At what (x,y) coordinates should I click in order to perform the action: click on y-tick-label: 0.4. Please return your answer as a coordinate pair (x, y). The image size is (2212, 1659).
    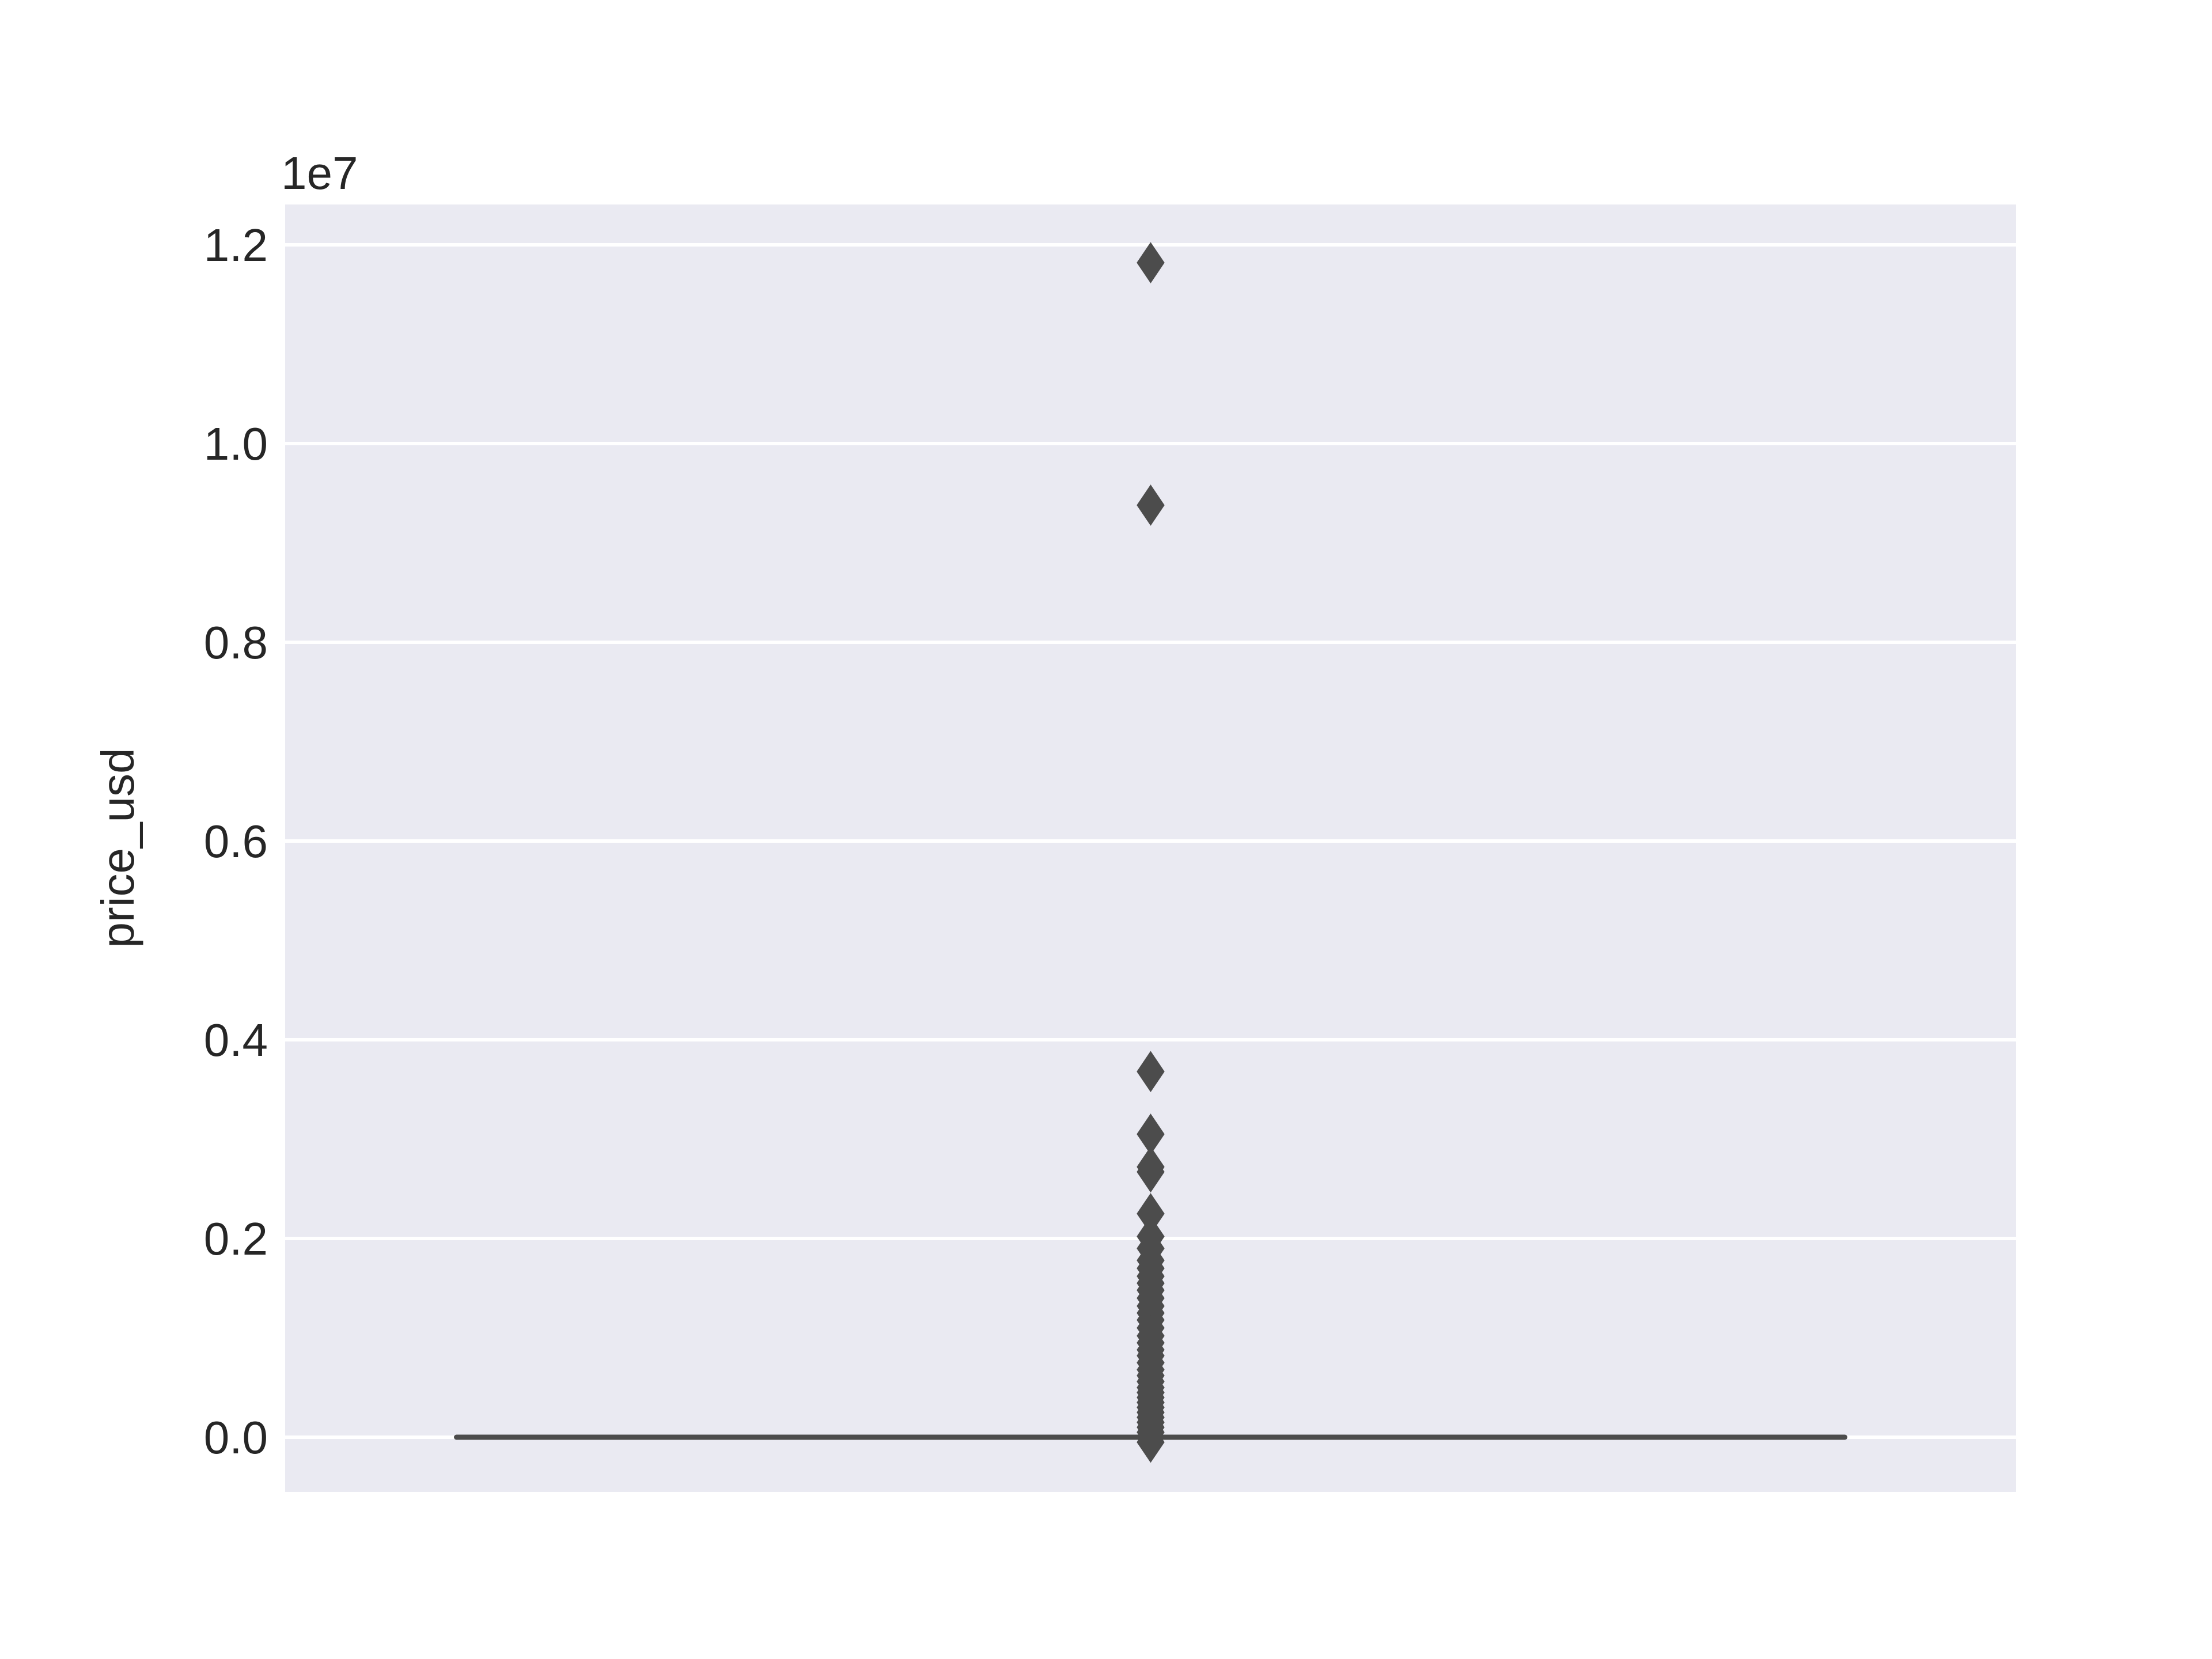
    Looking at the image, I should click on (236, 1040).